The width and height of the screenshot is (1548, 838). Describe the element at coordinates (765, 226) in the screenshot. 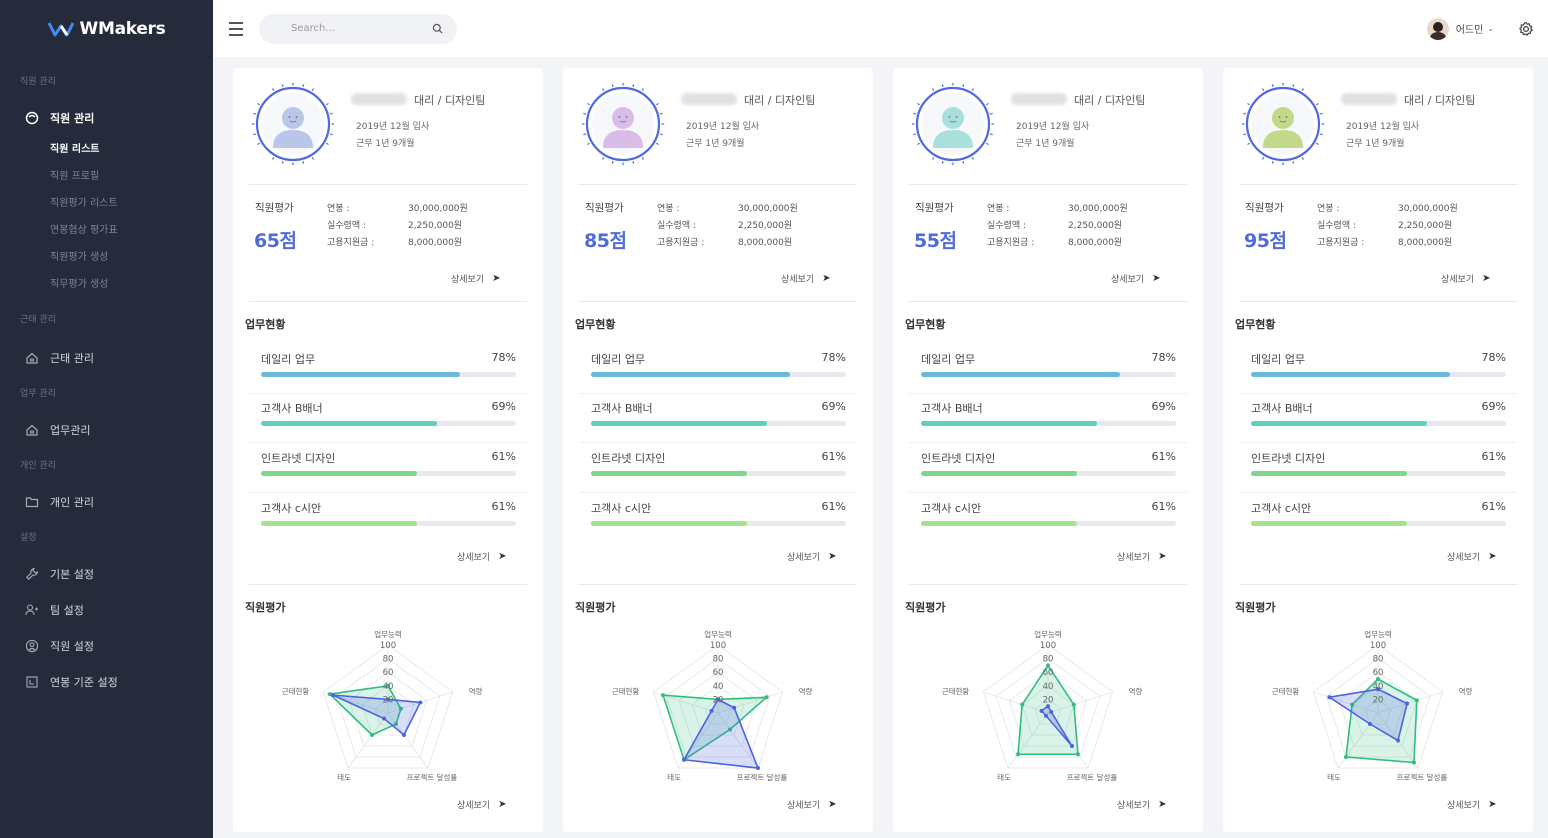

I see `net-pay-value: 2,250,000원` at that location.